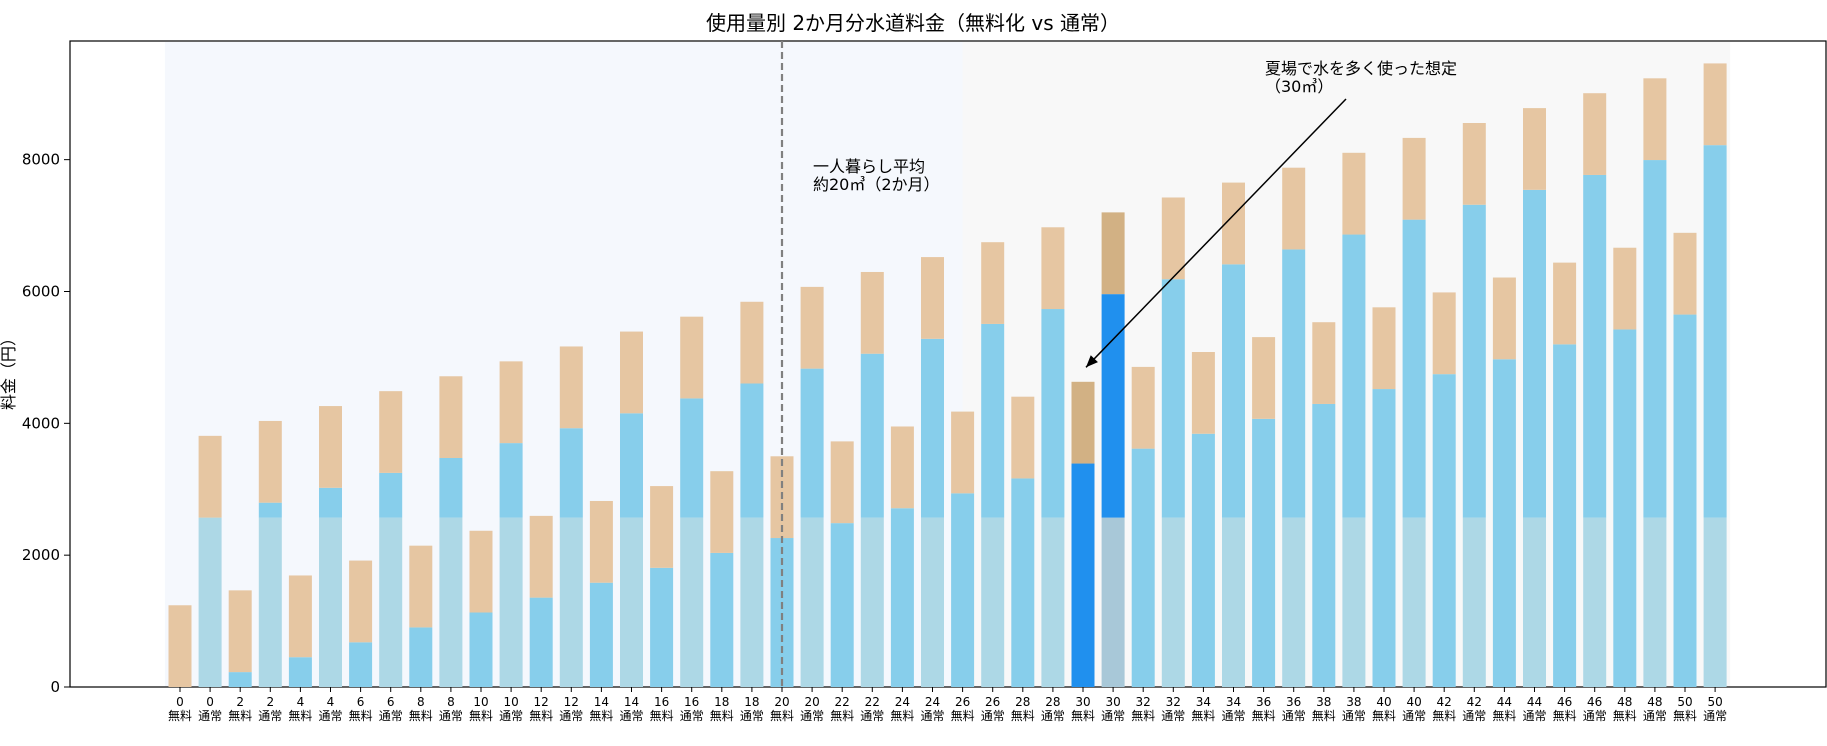  Describe the element at coordinates (842, 709) in the screenshot. I see `x-tick-label-22: 22 無料` at that location.